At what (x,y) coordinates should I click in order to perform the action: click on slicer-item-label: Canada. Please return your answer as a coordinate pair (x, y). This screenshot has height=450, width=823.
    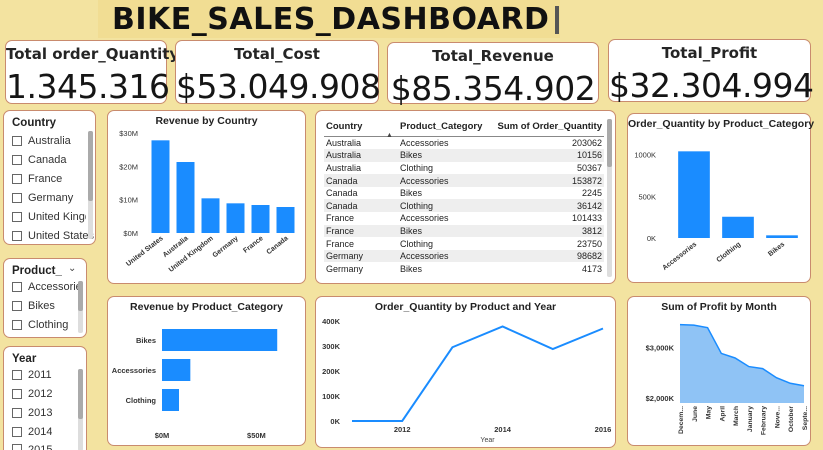
    Looking at the image, I should click on (47, 160).